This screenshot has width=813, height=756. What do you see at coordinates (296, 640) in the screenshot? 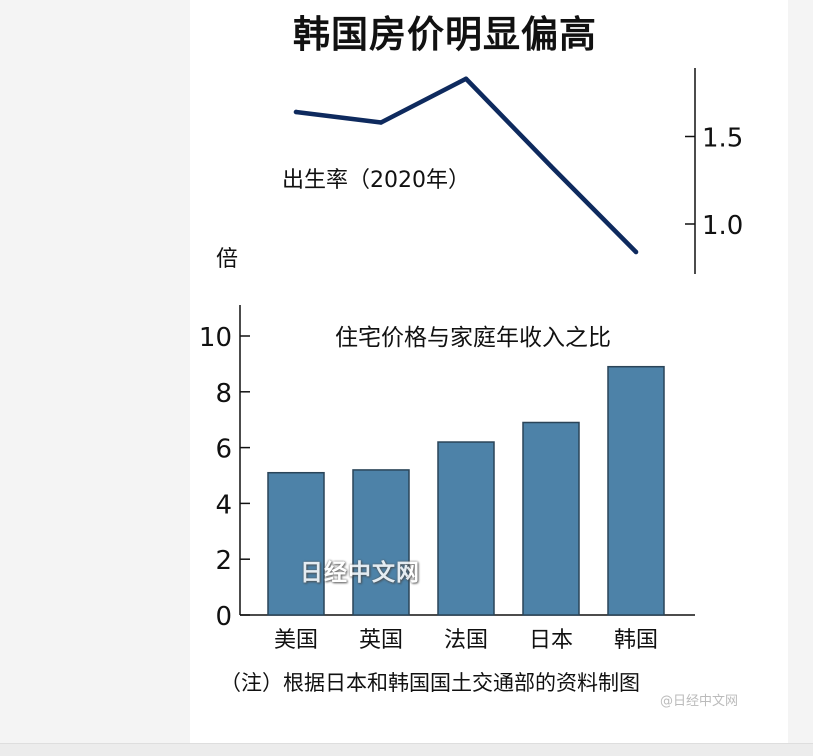
I see `x-category-label: 美国` at bounding box center [296, 640].